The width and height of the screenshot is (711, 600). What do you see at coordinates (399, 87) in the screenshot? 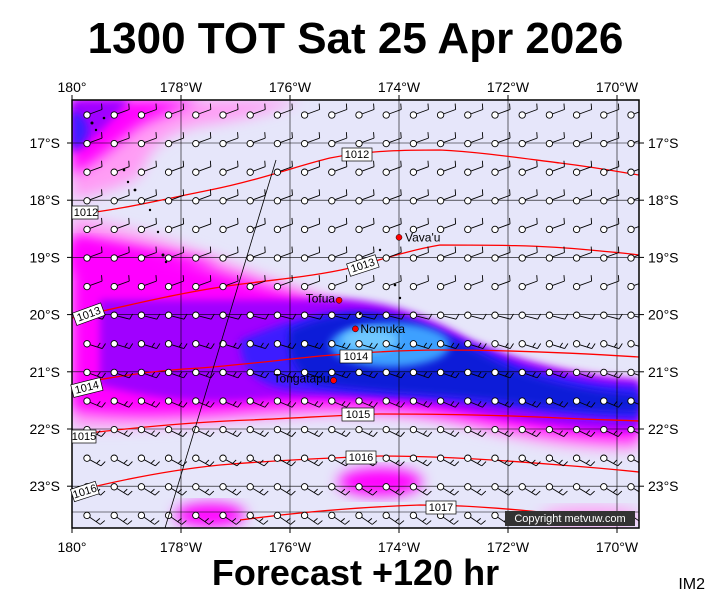
I see `lon-label-top: 174°W` at bounding box center [399, 87].